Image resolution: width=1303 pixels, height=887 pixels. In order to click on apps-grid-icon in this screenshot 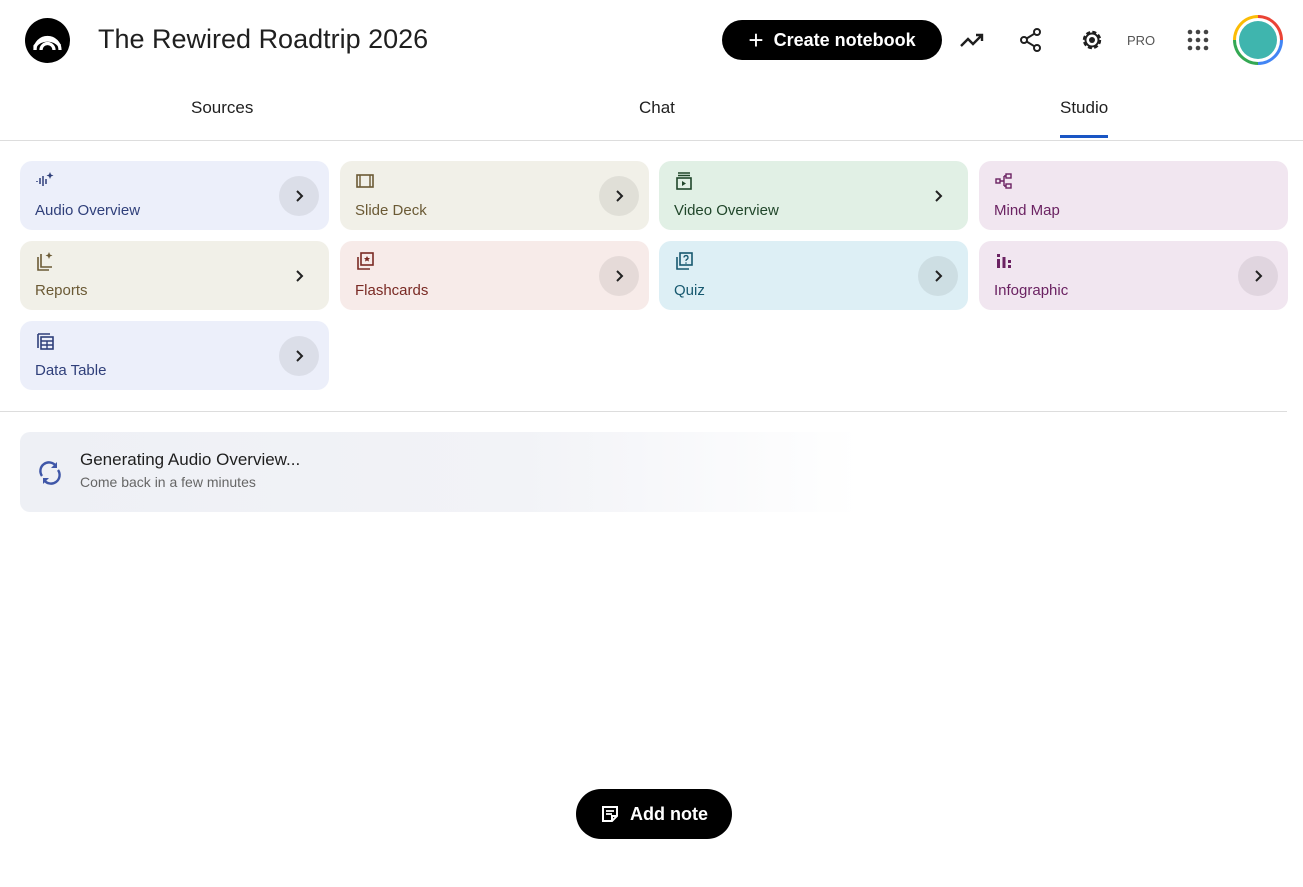, I will do `click(1198, 40)`.